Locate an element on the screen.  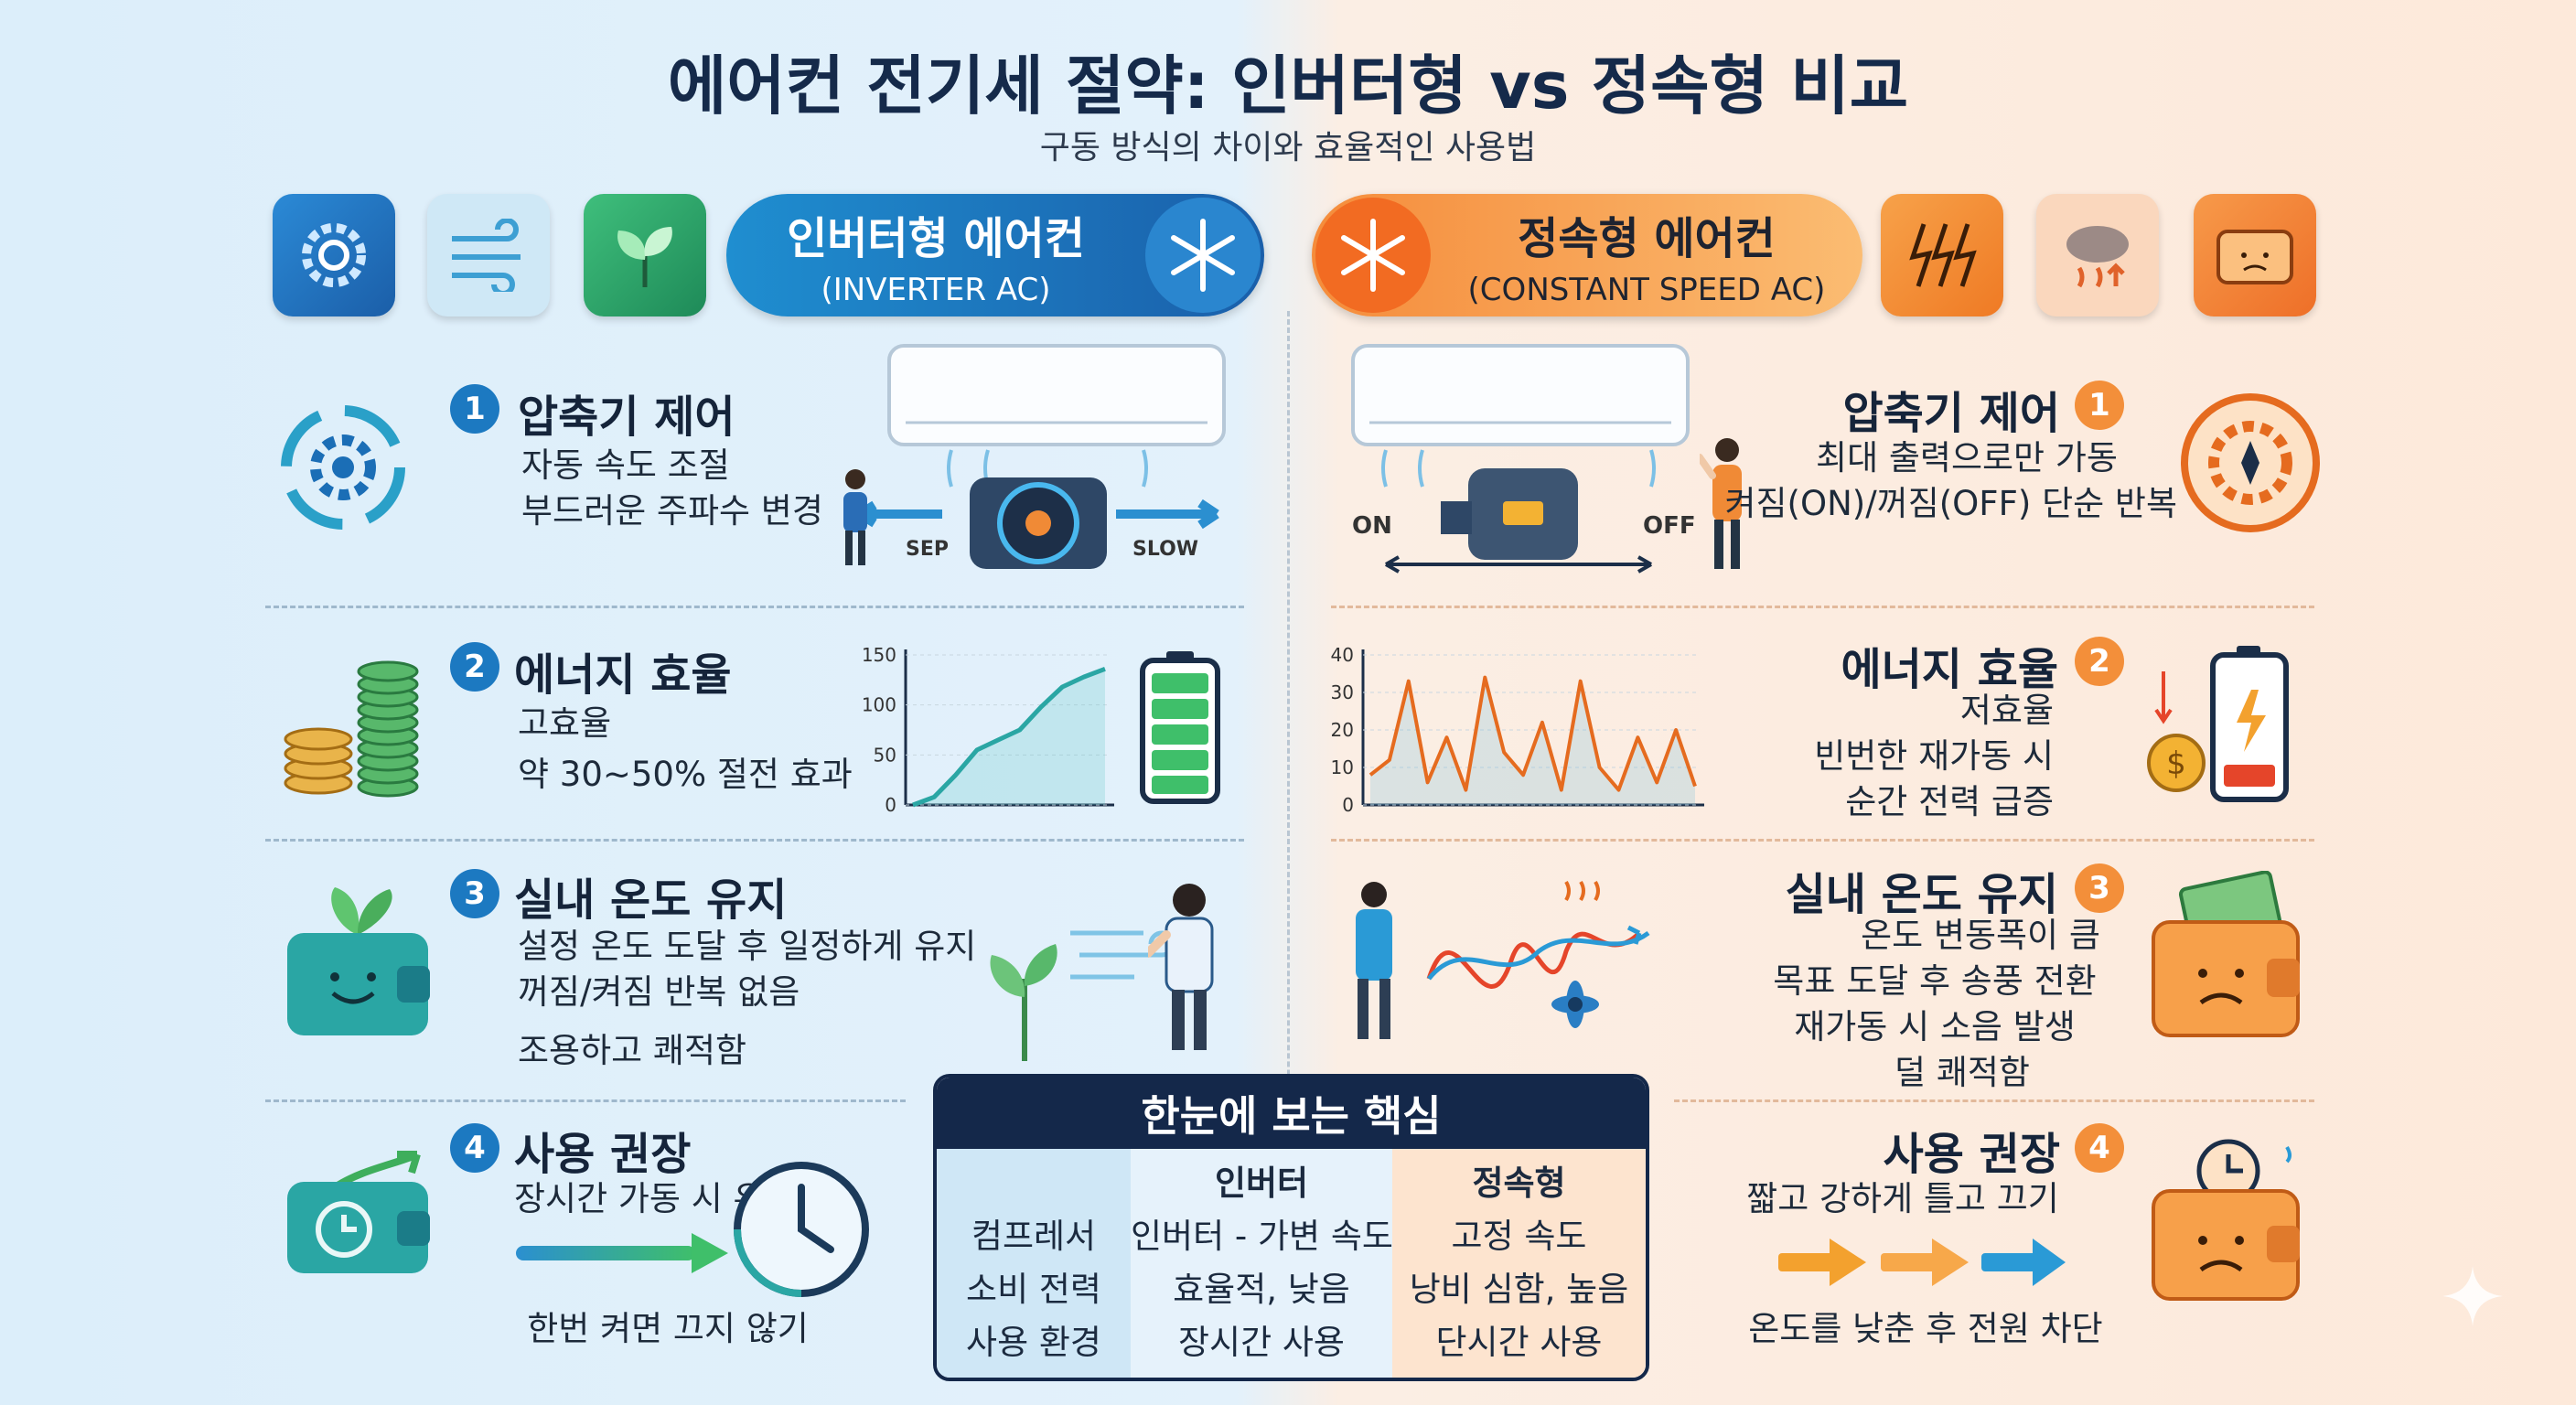
section-body: 고효율 약 30~50% 절전 효과 is located at coordinates (686, 748).